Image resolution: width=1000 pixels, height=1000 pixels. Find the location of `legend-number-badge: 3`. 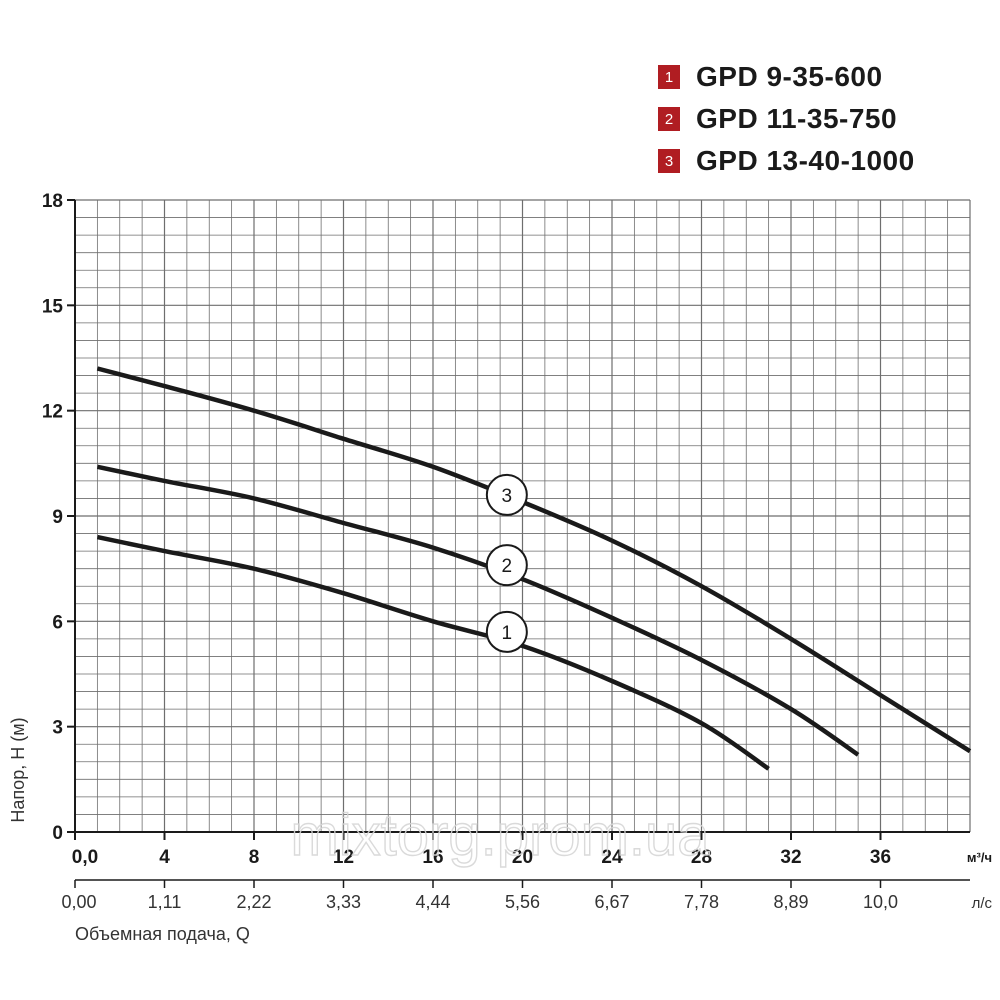

legend-number-badge: 3 is located at coordinates (669, 161).